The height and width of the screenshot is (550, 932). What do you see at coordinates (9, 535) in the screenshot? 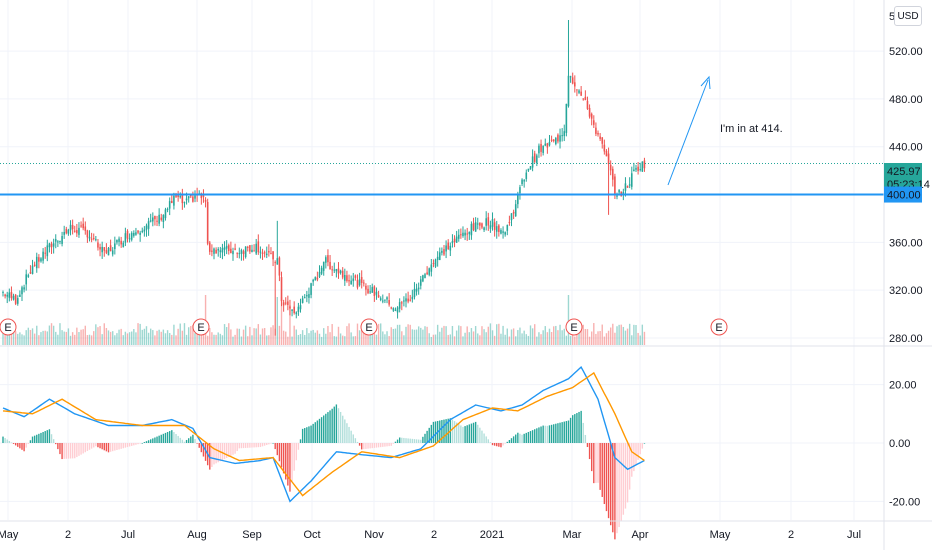
I see `time-axis-tick-label: May` at bounding box center [9, 535].